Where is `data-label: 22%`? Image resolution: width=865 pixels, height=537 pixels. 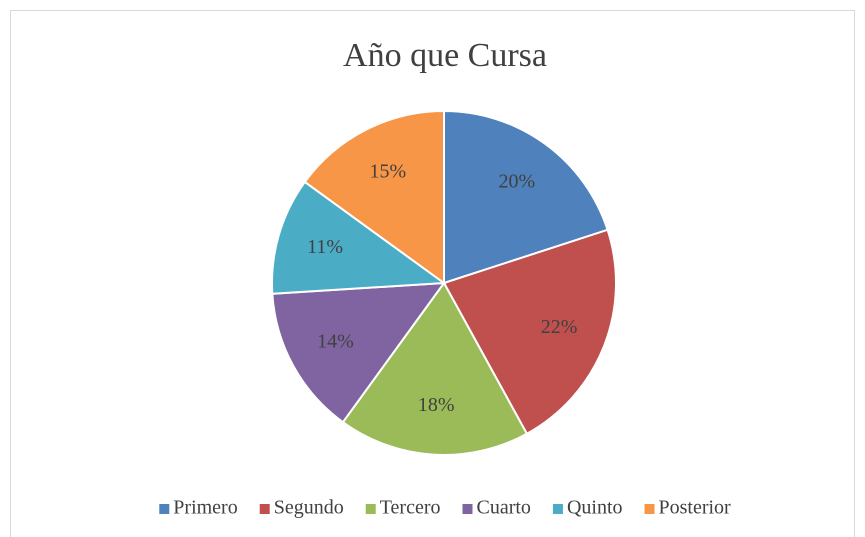
data-label: 22% is located at coordinates (559, 327).